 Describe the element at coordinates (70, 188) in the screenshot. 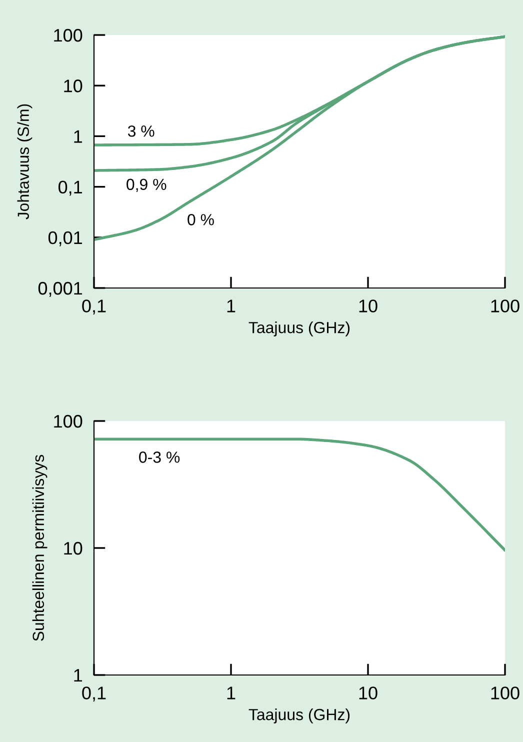

I see `y-tick-label: 0,1` at that location.